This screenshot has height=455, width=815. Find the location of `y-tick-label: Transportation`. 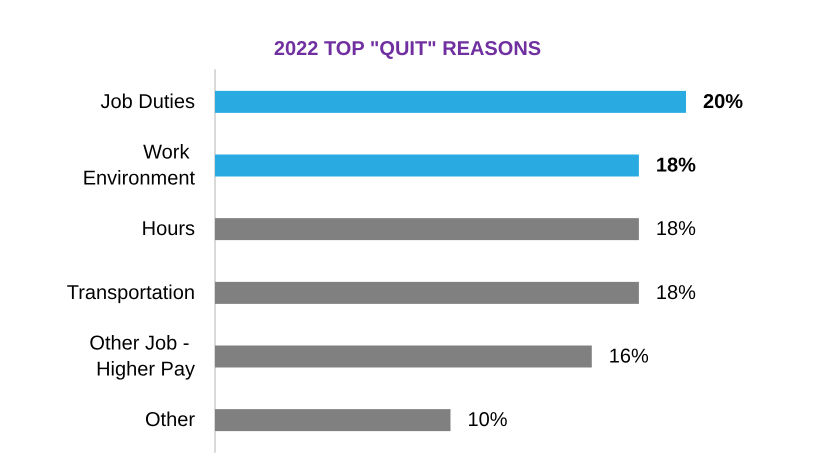

y-tick-label: Transportation is located at coordinates (130, 293).